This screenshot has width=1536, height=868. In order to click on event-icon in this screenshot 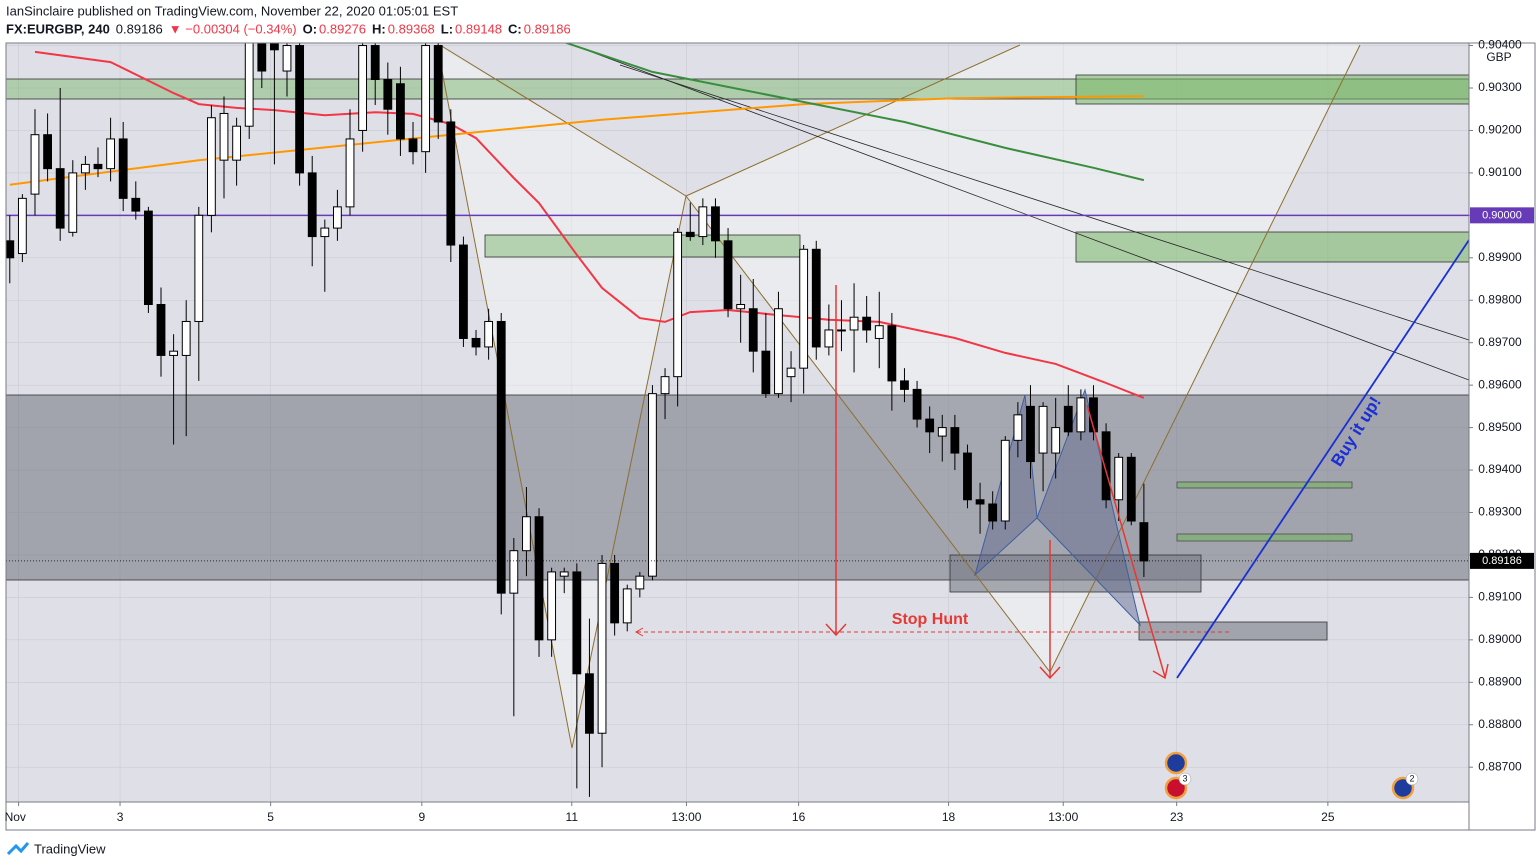, I will do `click(1176, 763)`.